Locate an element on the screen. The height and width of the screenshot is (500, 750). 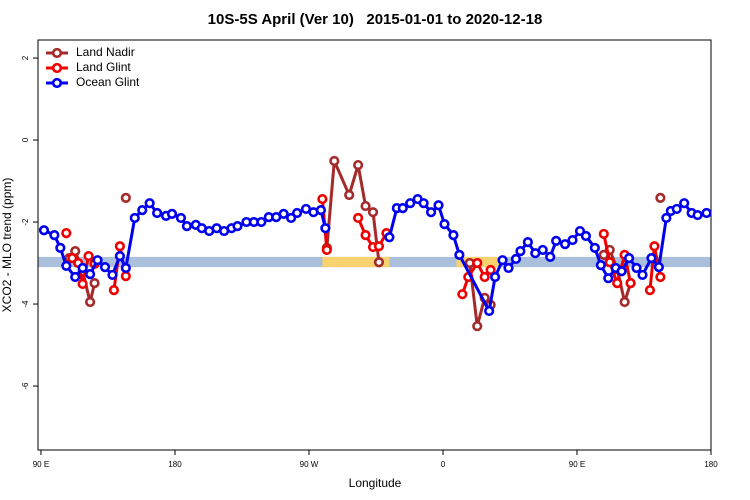
legend-label: Ocean Glint is located at coordinates (108, 82).